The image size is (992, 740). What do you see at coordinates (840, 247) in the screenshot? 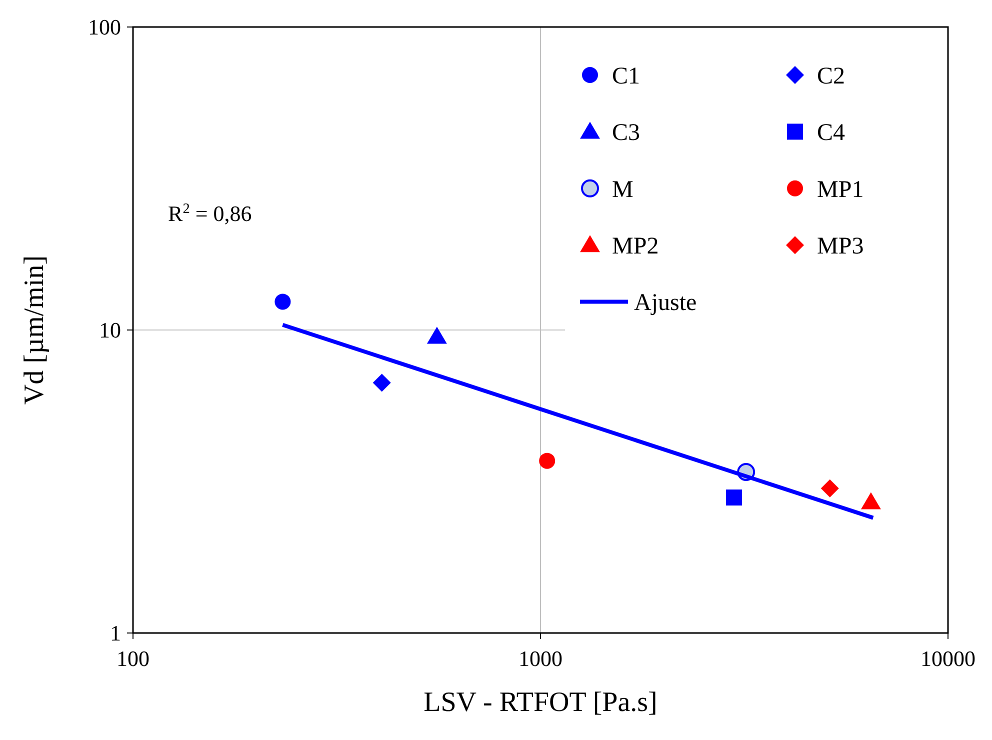
I see `legend-label: MP3` at bounding box center [840, 247].